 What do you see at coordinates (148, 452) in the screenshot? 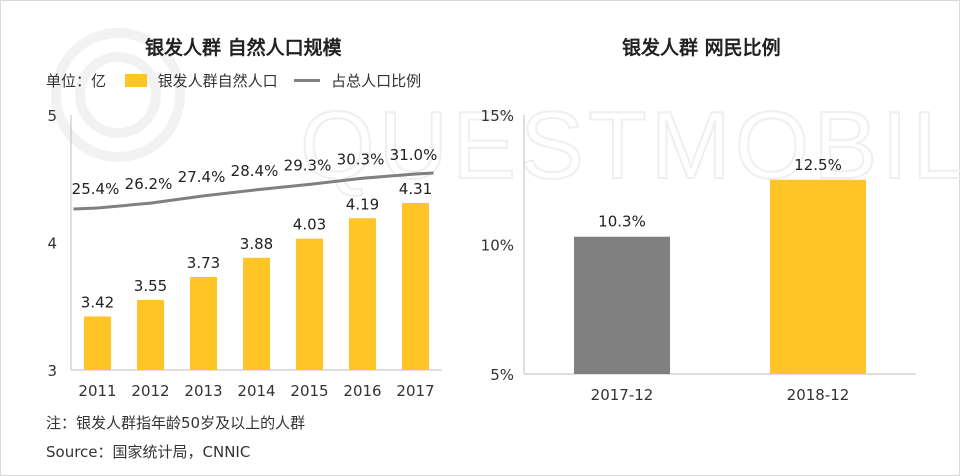
I see `source-note: Source：国家统计局，CNNIC` at bounding box center [148, 452].